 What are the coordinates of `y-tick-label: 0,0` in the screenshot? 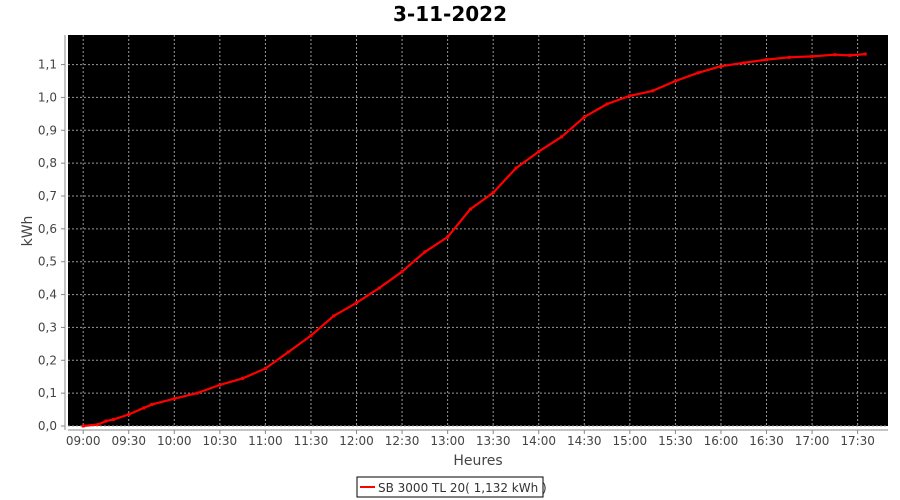 It's located at (47, 426).